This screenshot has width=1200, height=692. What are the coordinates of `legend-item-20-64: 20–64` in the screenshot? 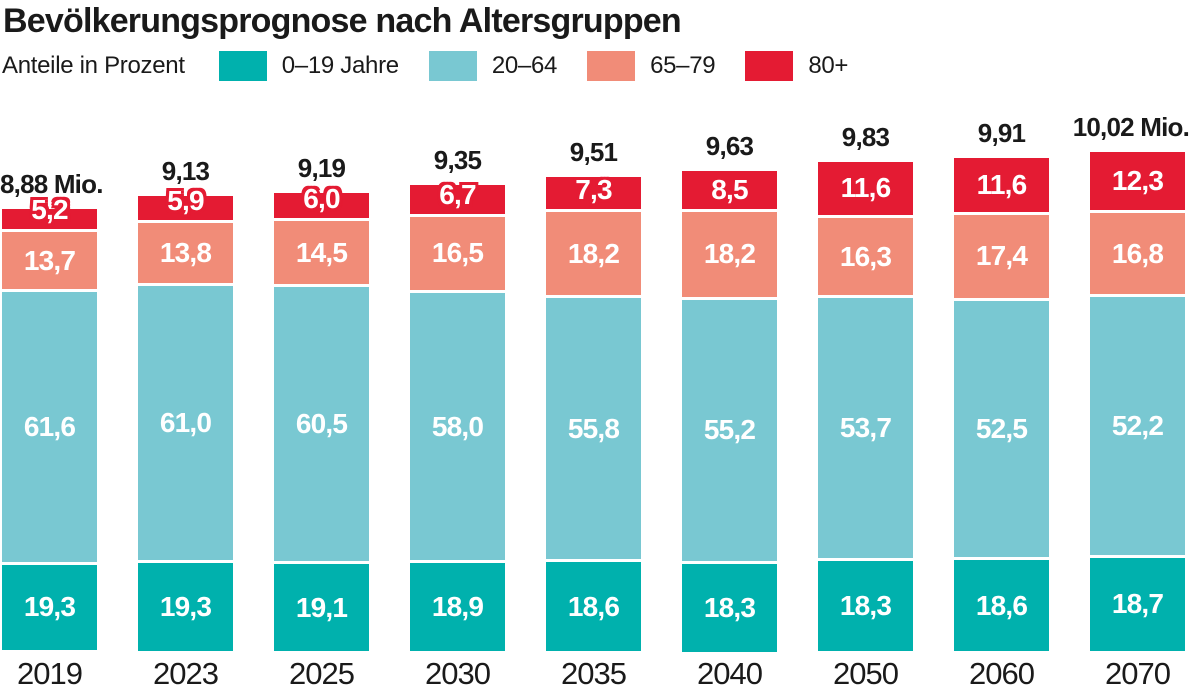 It's located at (493, 66).